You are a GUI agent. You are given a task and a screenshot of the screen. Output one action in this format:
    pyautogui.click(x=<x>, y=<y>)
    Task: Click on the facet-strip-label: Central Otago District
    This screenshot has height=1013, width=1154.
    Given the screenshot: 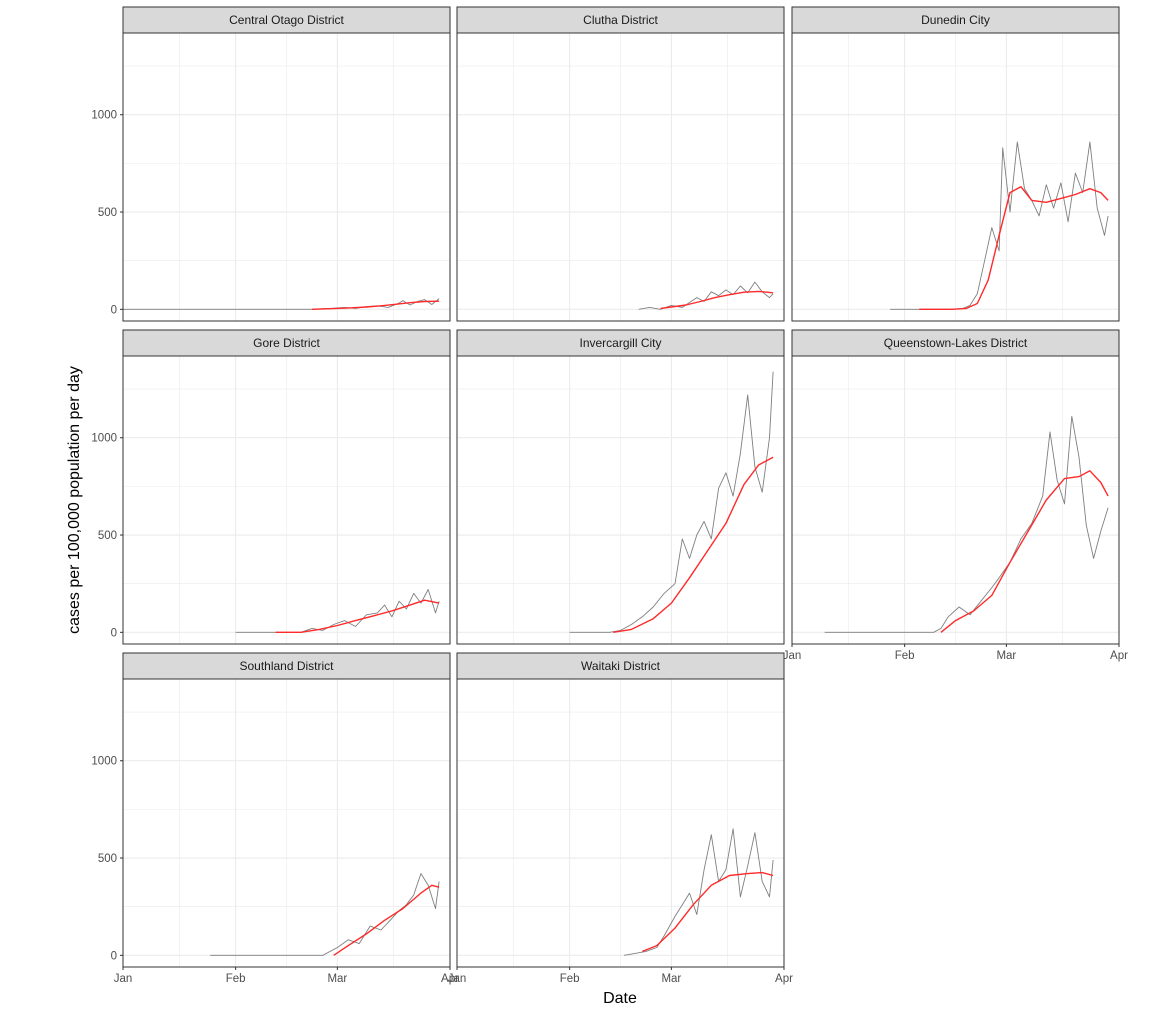 What is the action you would take?
    pyautogui.click(x=286, y=20)
    